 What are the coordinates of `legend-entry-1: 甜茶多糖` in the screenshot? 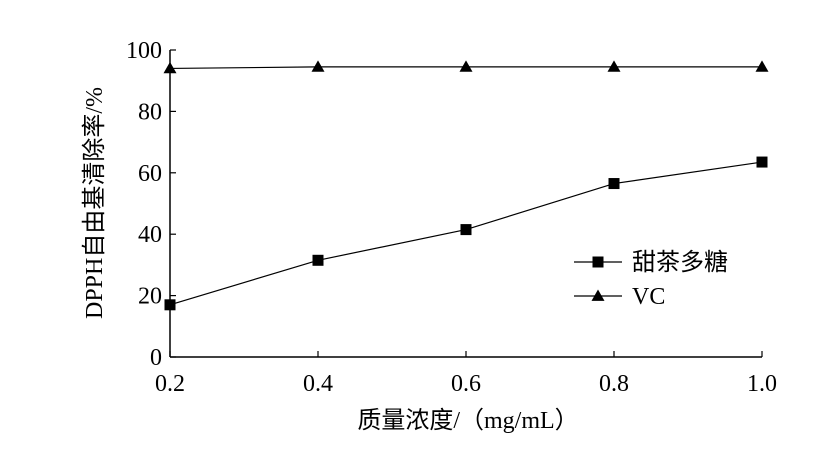 It's located at (651, 262).